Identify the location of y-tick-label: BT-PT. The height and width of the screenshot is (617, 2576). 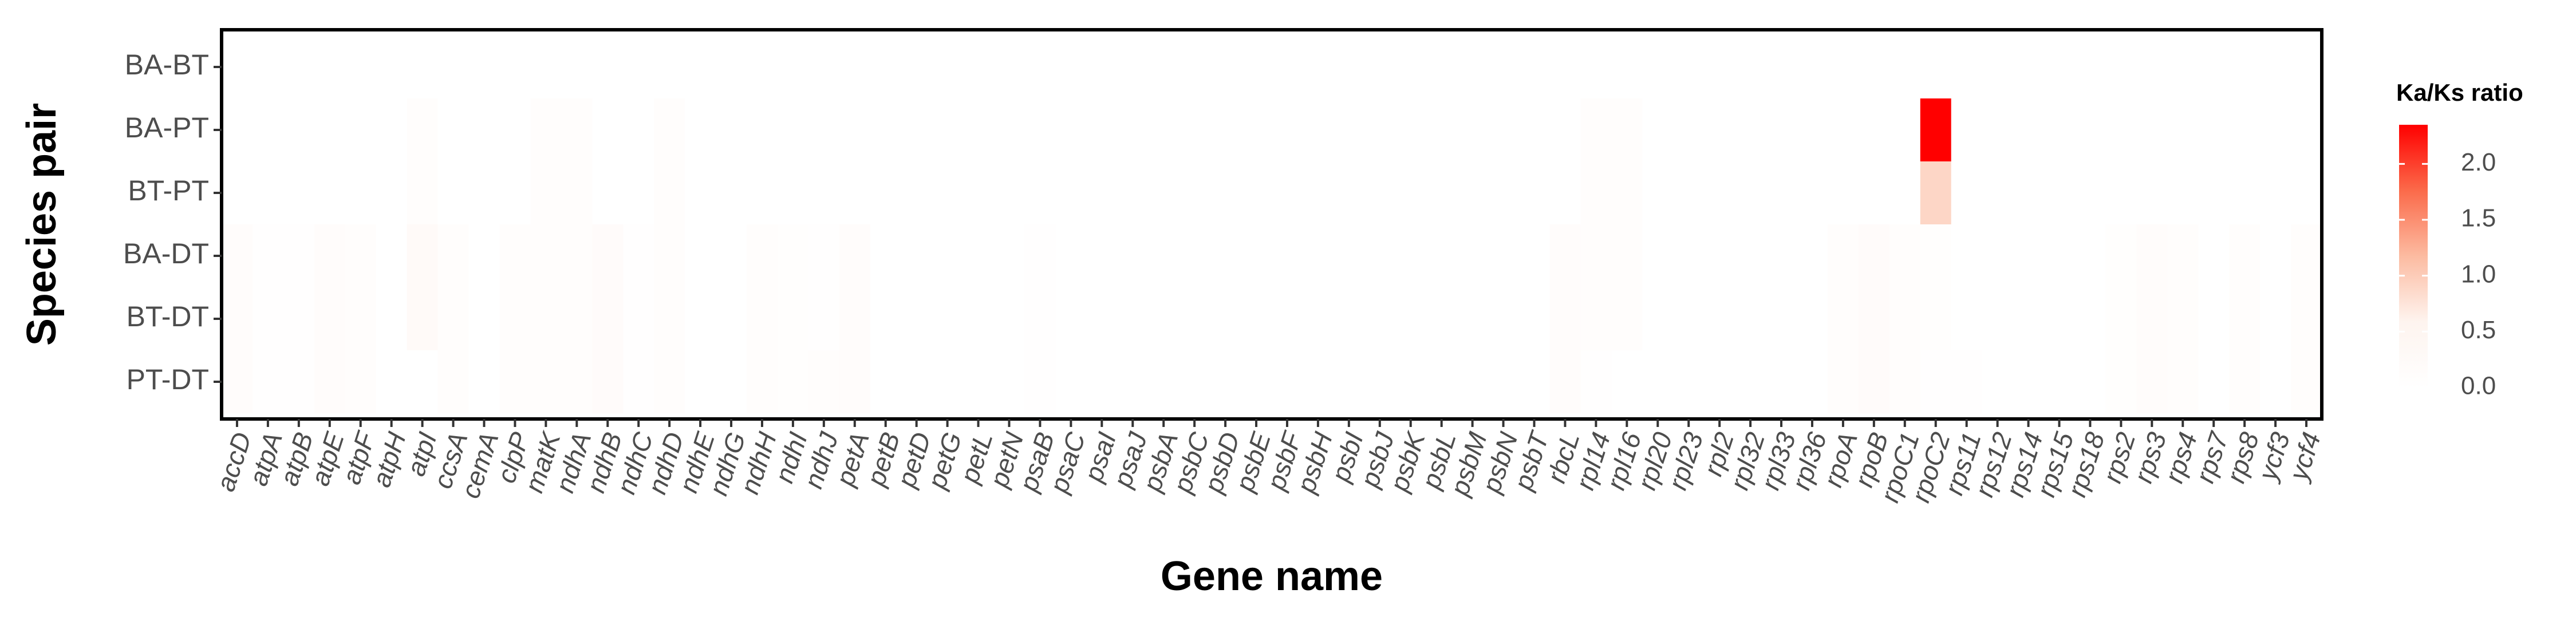
(168, 191).